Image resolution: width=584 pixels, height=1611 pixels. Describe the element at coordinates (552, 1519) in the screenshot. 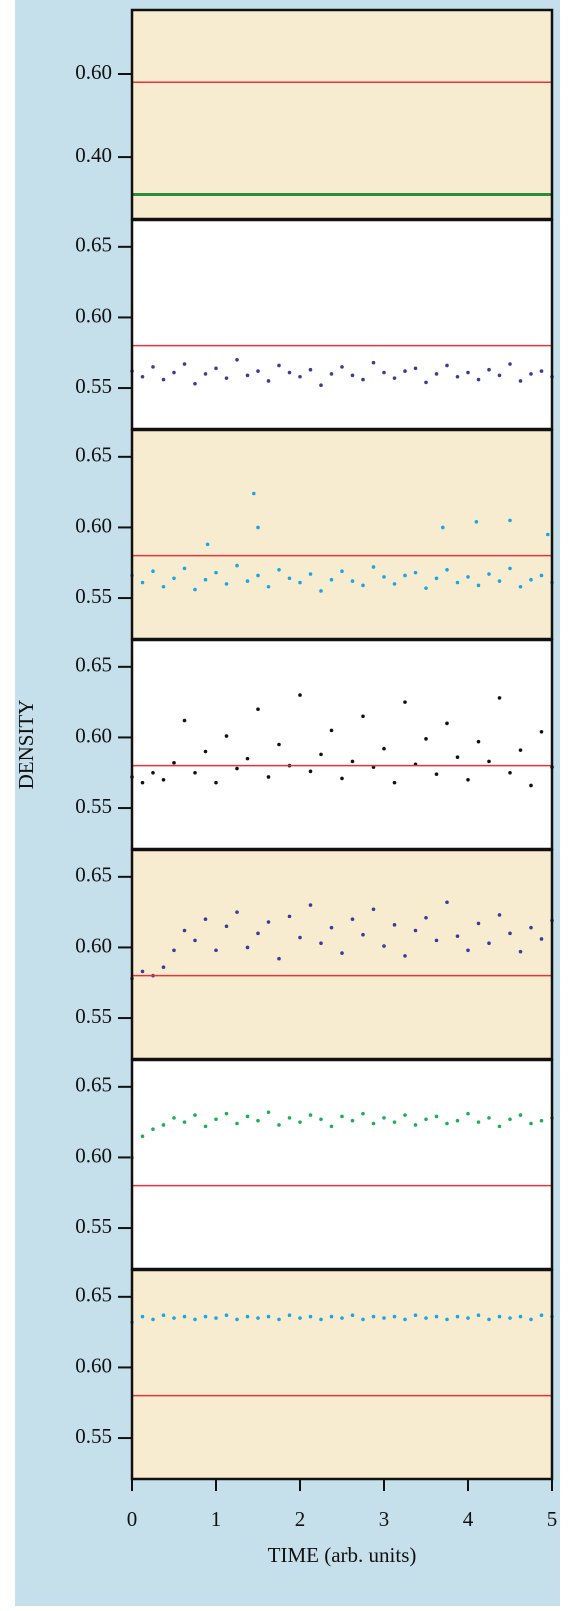

I see `x-tick-label: 5` at that location.